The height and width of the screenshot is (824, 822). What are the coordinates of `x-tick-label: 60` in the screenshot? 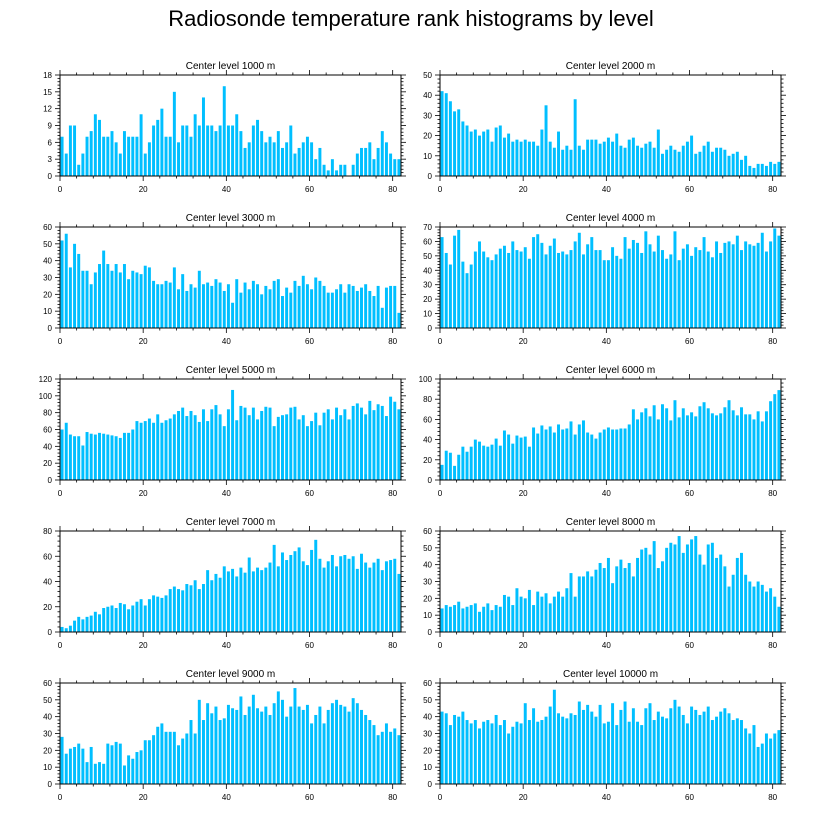 It's located at (309, 189).